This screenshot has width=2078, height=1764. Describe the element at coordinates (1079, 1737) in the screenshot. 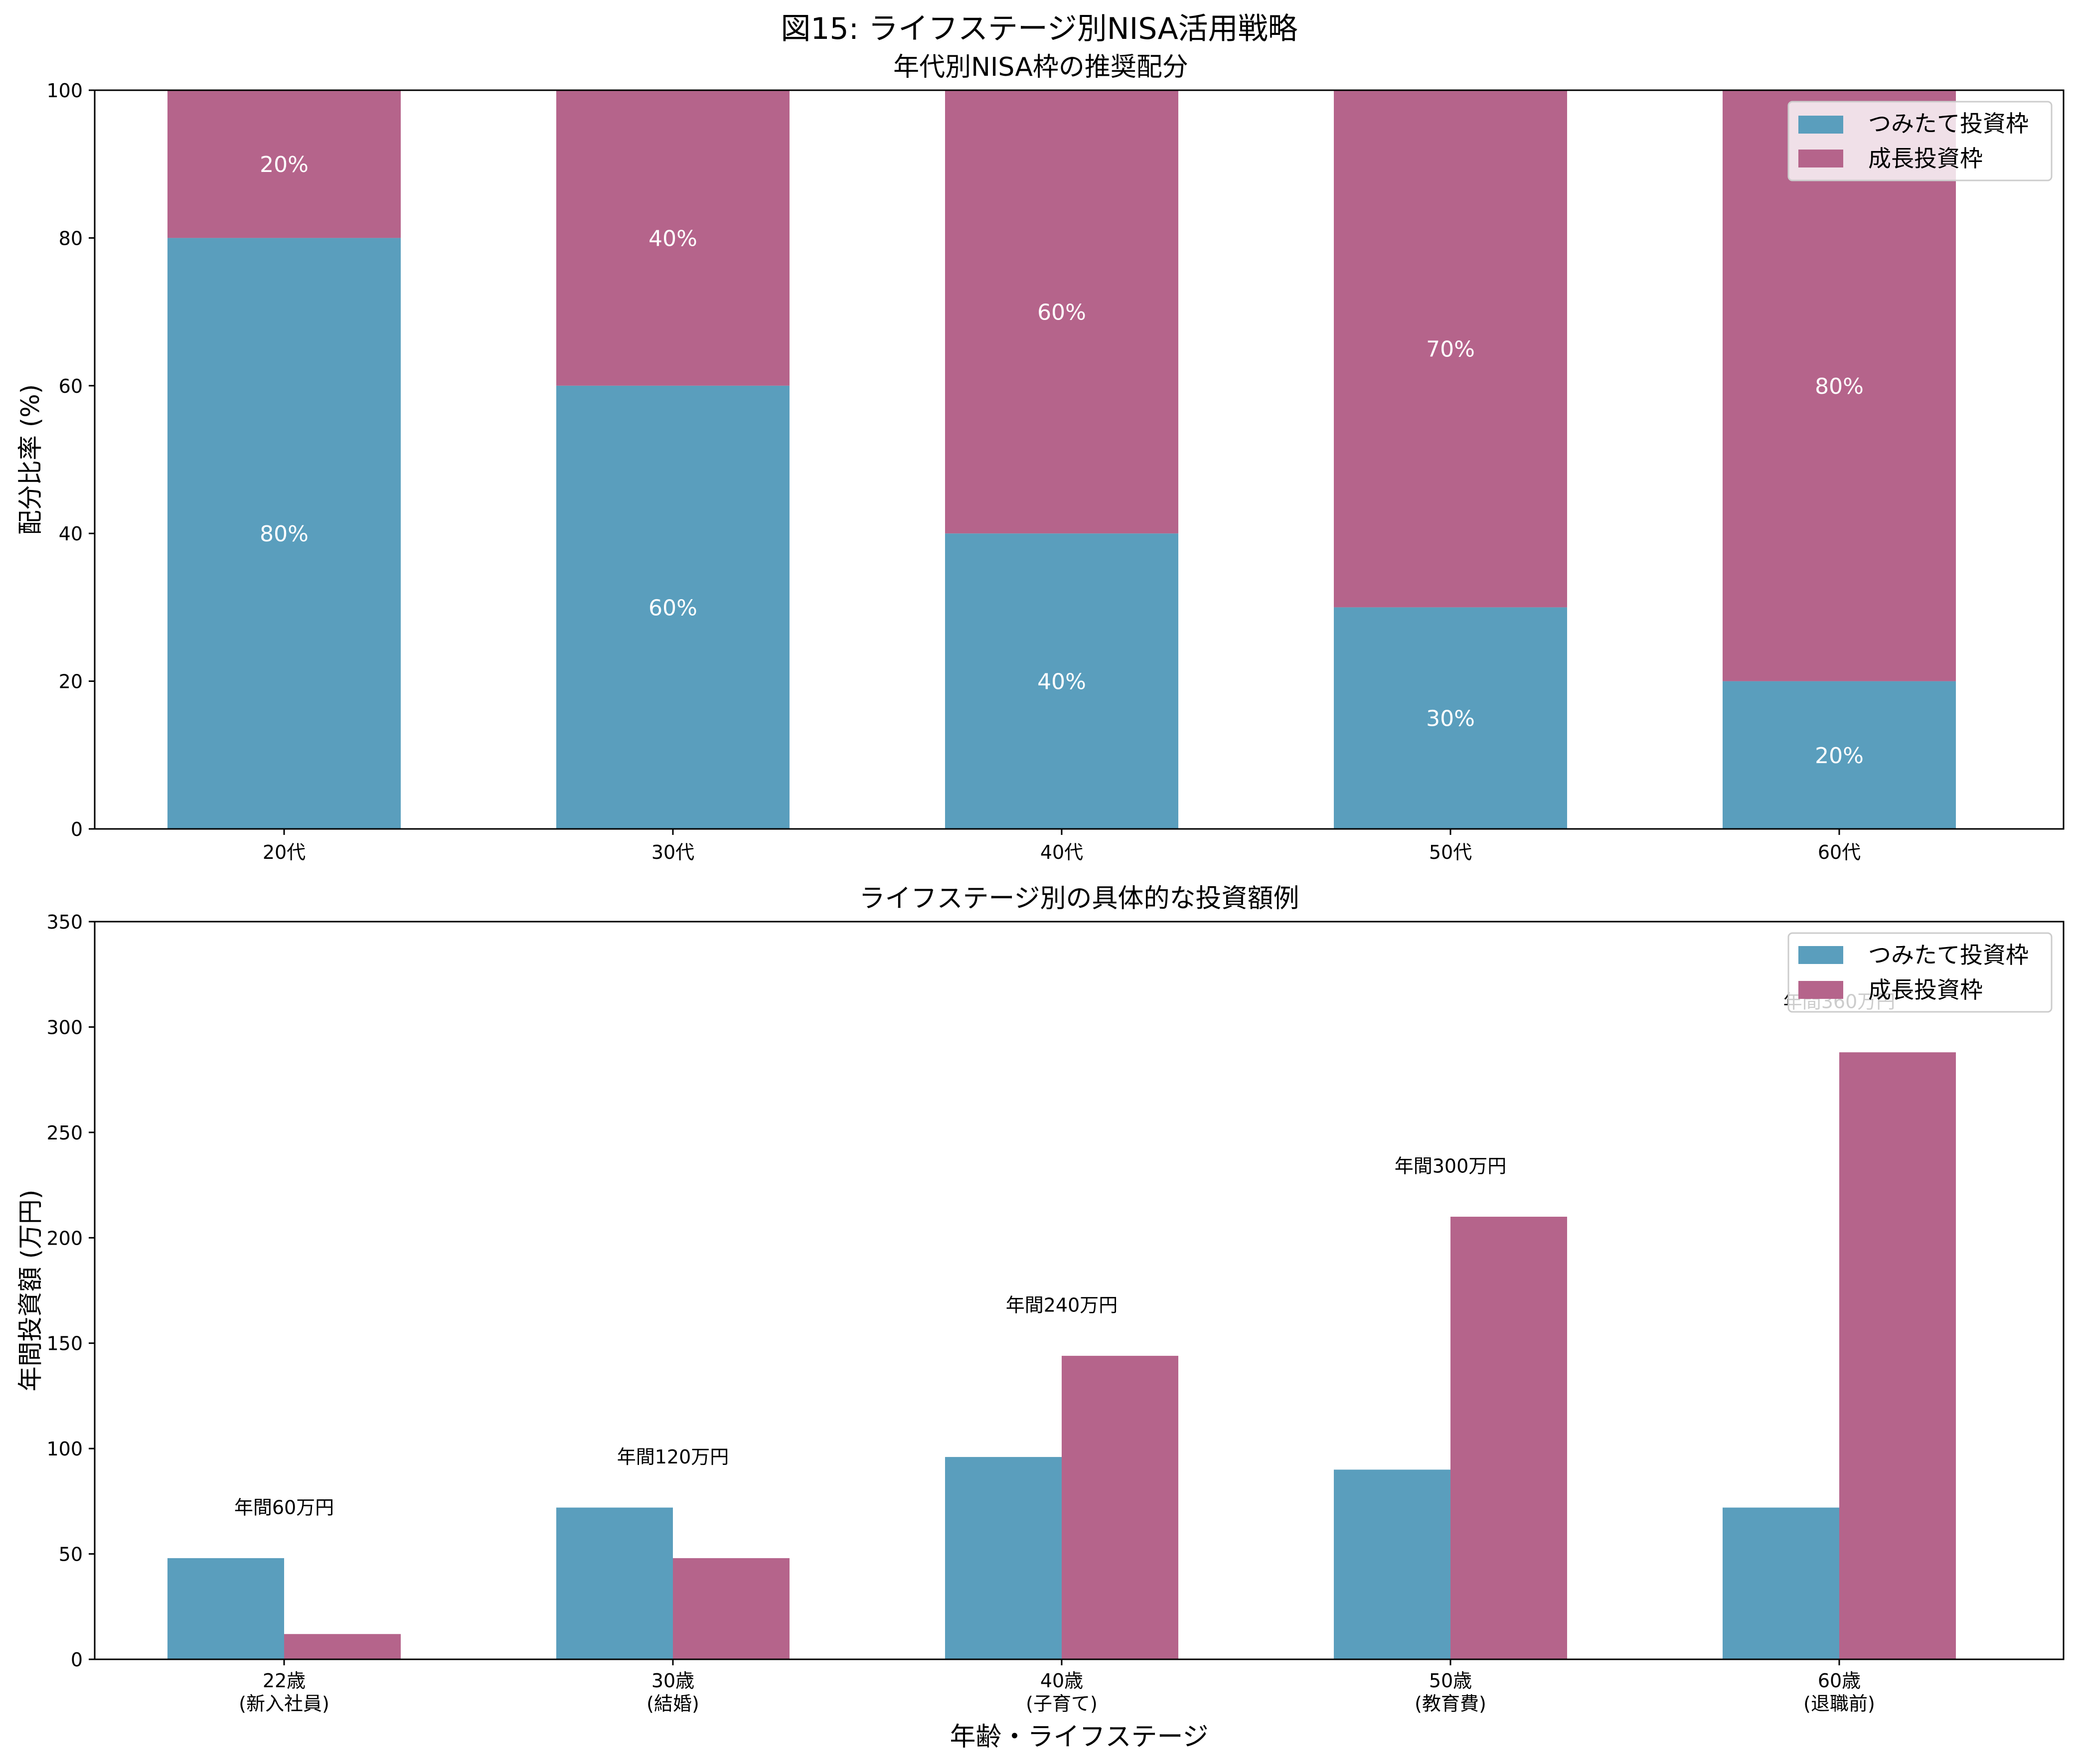

I see `amount-x-axis-label: 年齢・ライフステージ` at that location.